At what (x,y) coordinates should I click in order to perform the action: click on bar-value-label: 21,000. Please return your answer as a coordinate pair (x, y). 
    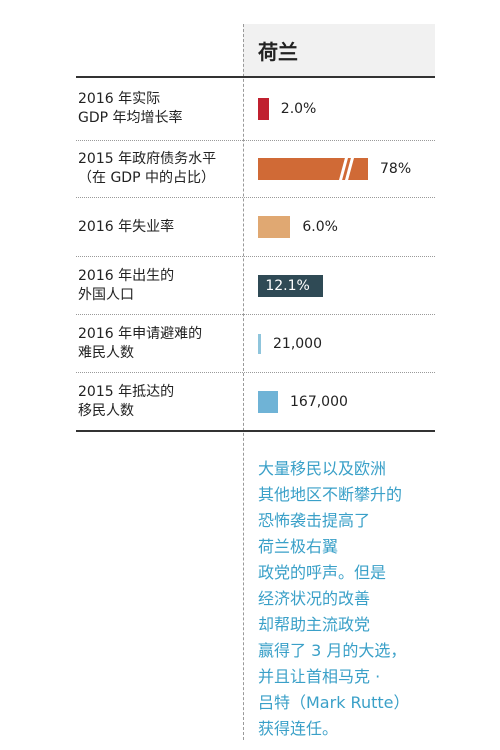
    Looking at the image, I should click on (297, 343).